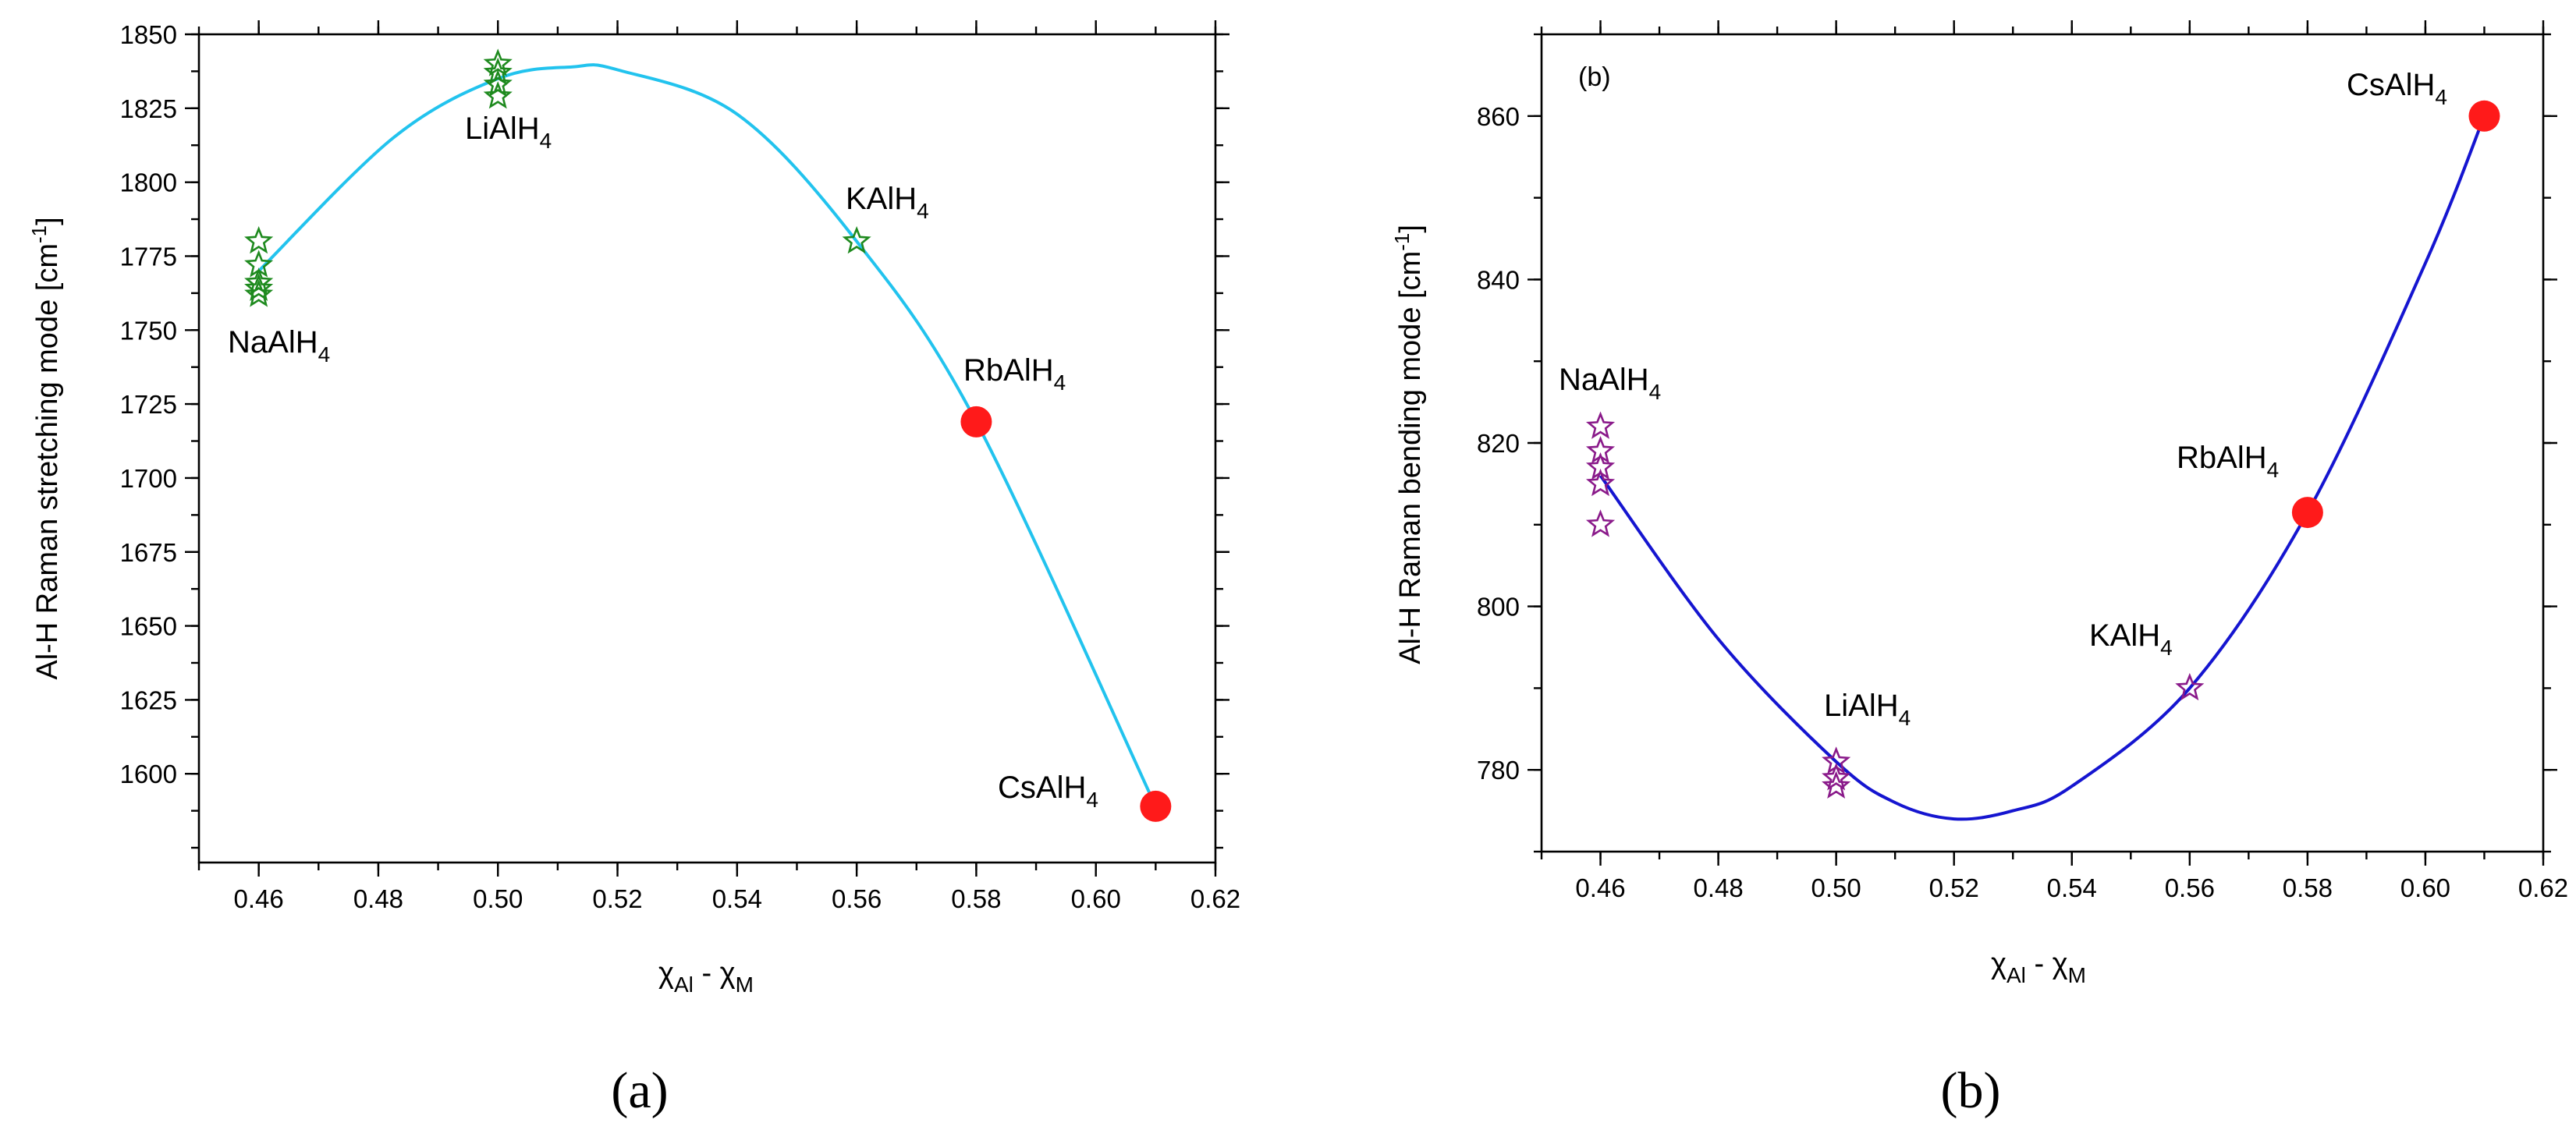 This screenshot has width=2576, height=1123. Describe the element at coordinates (148, 699) in the screenshot. I see `y-tick-label: 1625` at that location.